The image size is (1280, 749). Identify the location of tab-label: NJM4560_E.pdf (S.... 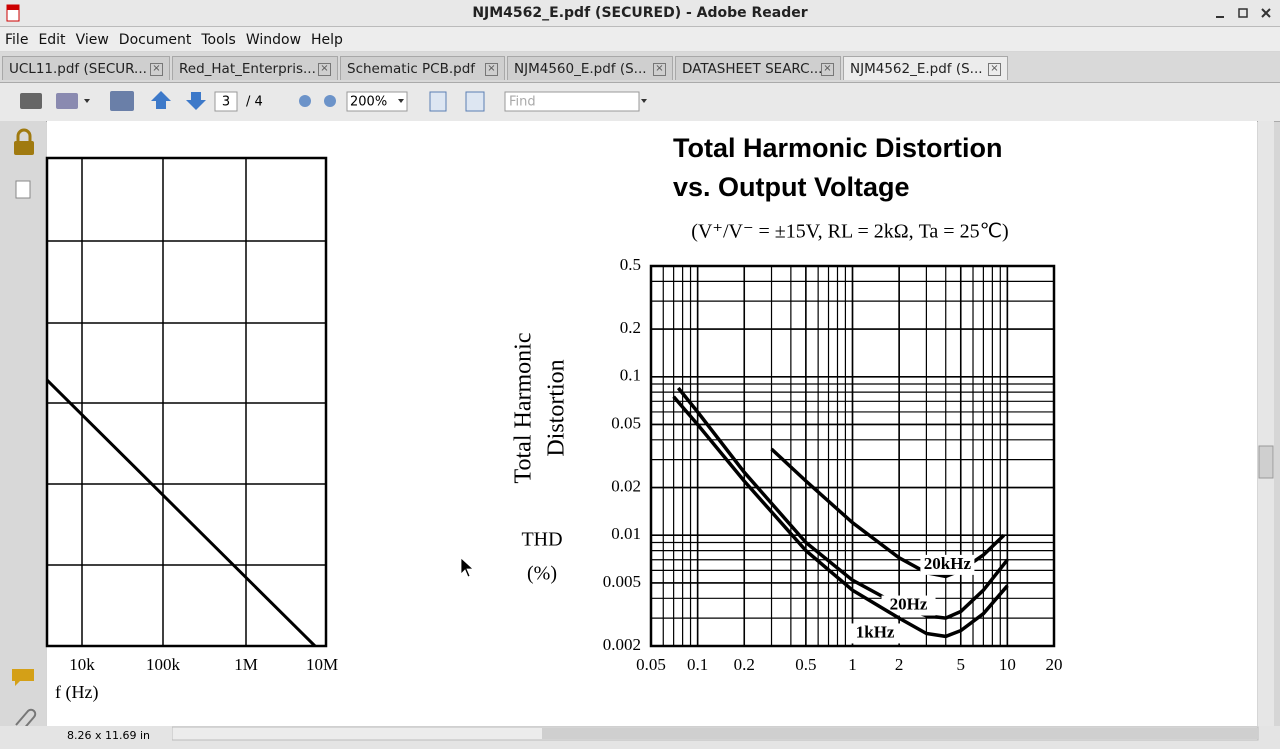
(580, 69).